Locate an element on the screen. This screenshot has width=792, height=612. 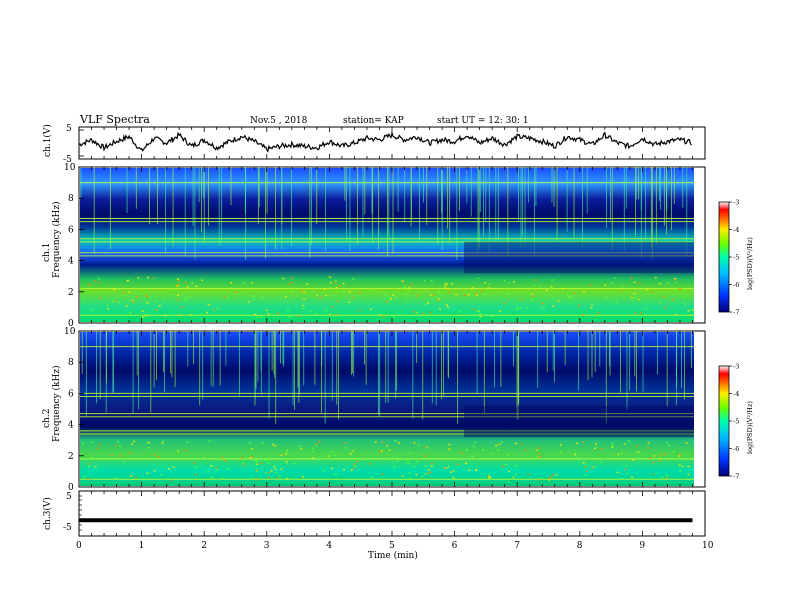
start-time-label: start UT = 12: 30: 1 is located at coordinates (483, 121).